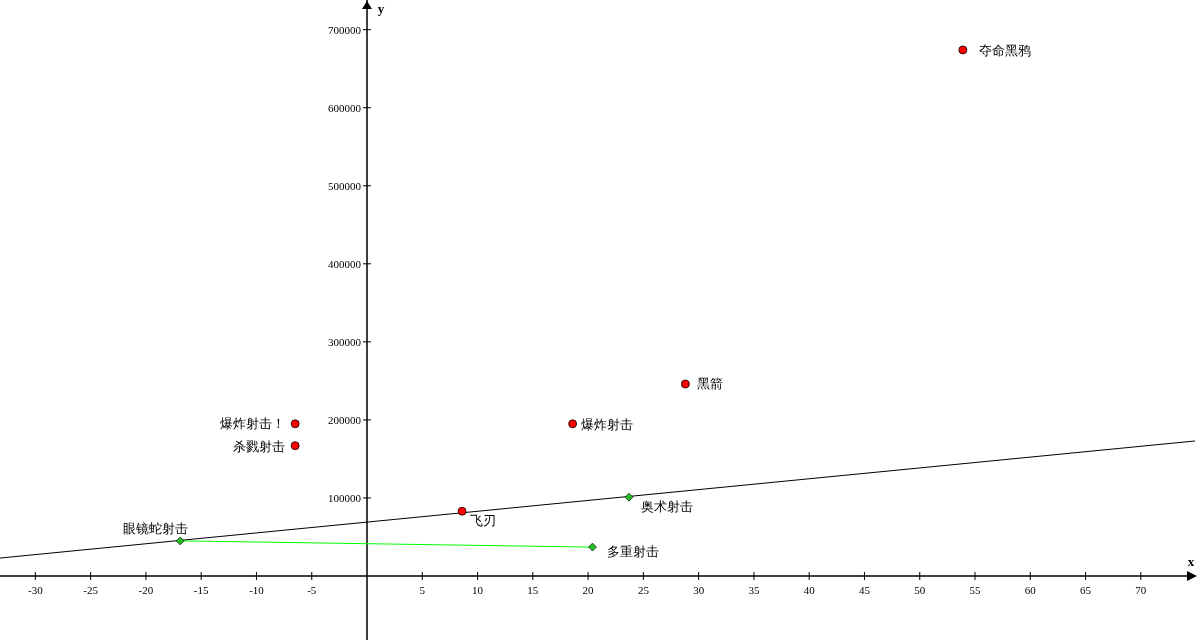  What do you see at coordinates (643, 590) in the screenshot?
I see `x-tick-label: 25` at bounding box center [643, 590].